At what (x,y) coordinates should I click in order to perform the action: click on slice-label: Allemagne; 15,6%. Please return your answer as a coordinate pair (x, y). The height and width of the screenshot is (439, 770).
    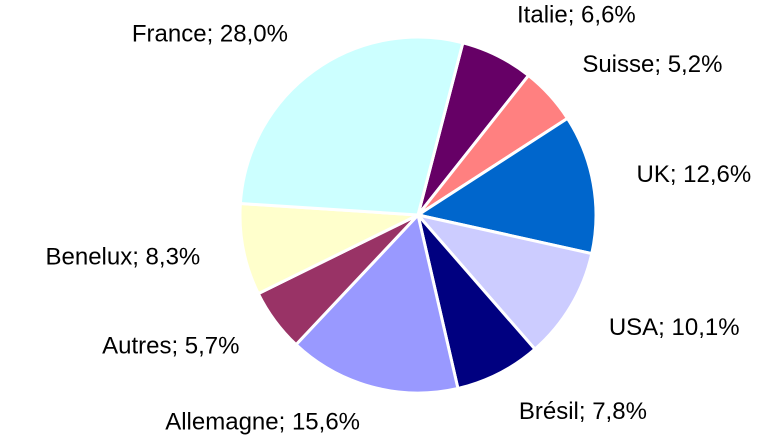
    Looking at the image, I should click on (262, 421).